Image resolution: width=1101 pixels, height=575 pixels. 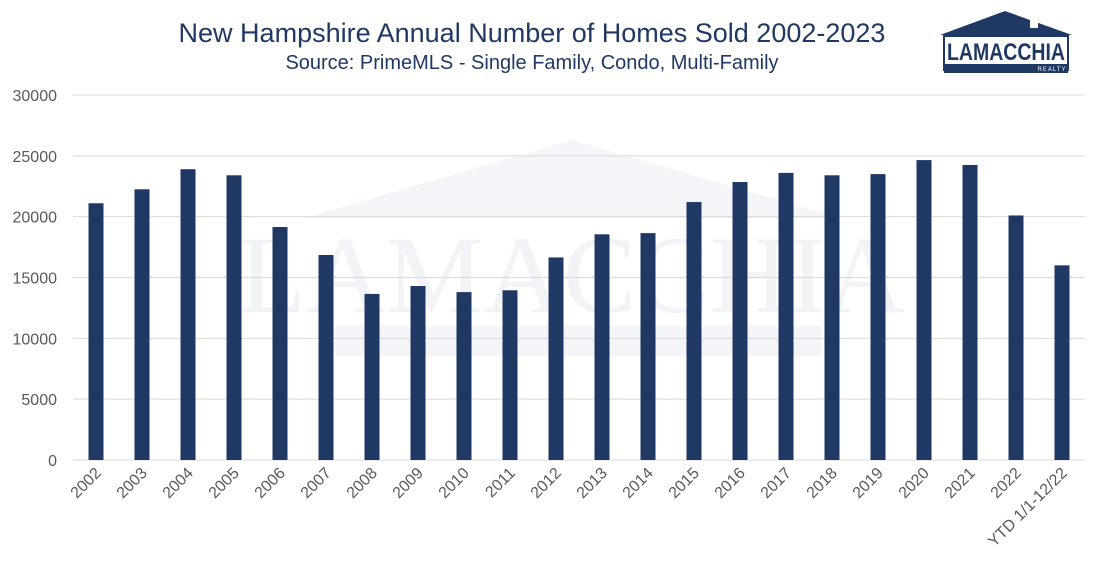 What do you see at coordinates (1052, 70) in the screenshot?
I see `logo-sub: REALTY` at bounding box center [1052, 70].